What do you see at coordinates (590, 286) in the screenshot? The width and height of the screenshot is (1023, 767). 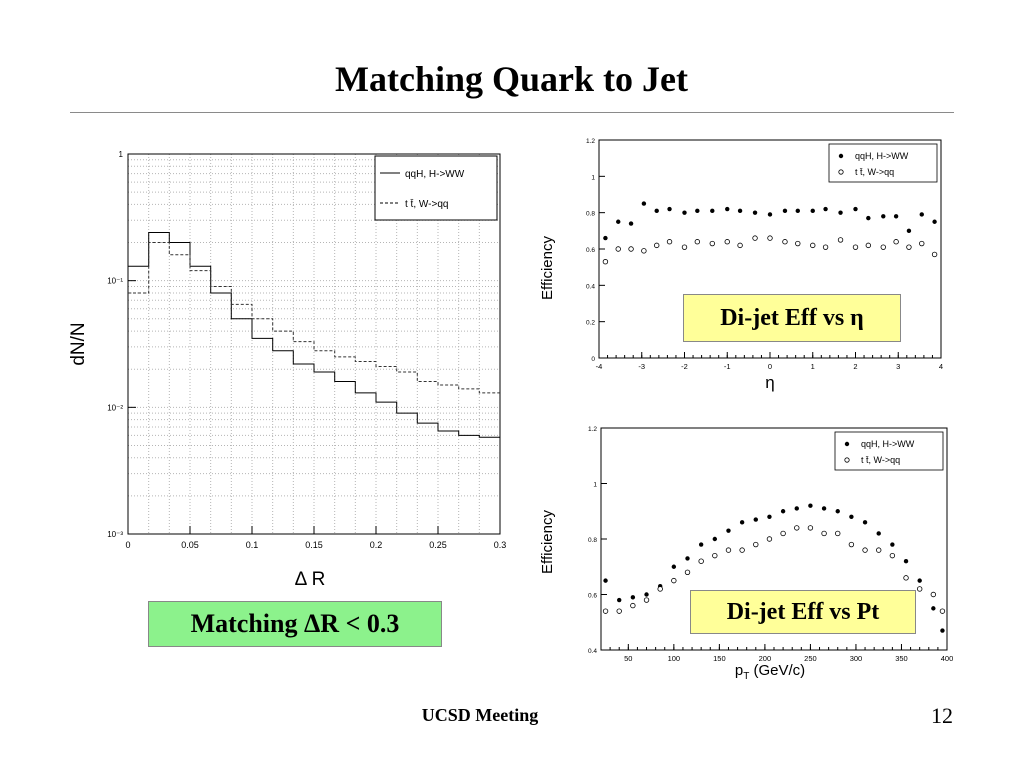 I see `y-tick-label: 0.4` at bounding box center [590, 286].